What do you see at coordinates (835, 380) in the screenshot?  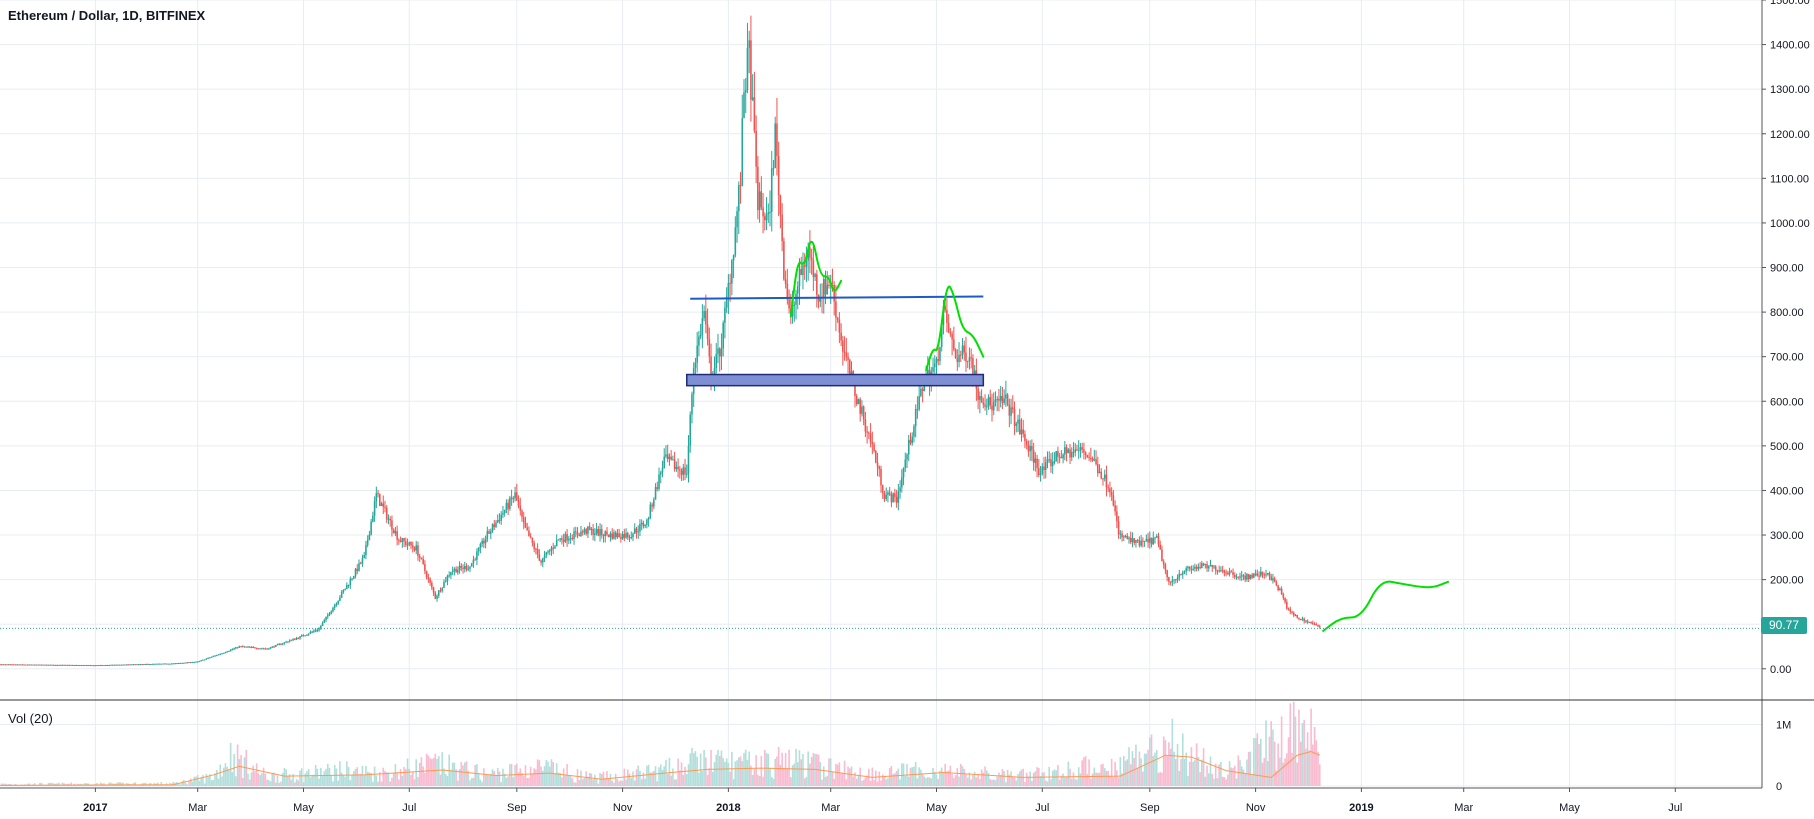 I see `support-zone-rectangle` at bounding box center [835, 380].